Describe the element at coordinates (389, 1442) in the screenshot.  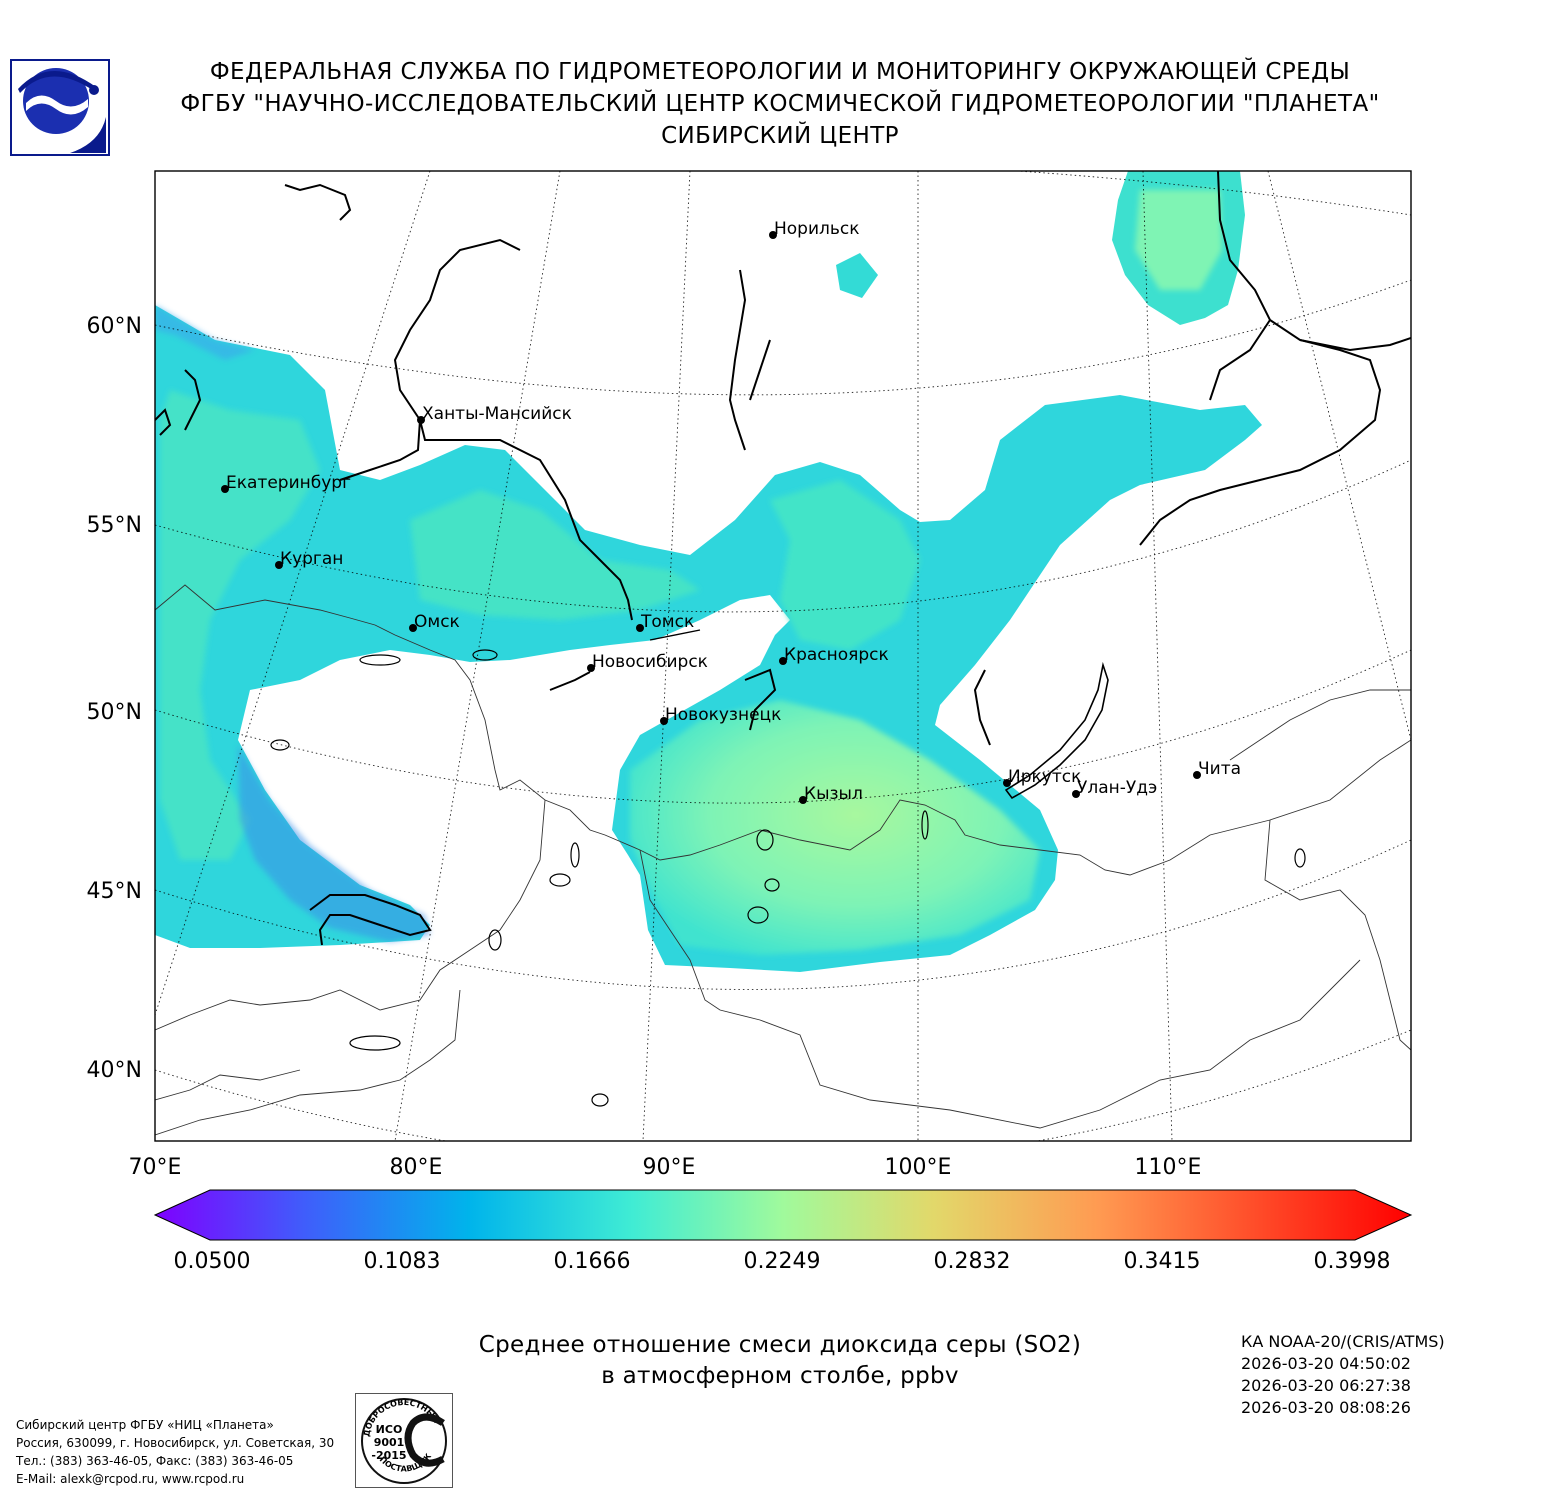
I see `stamp-iso-line: 9001` at that location.